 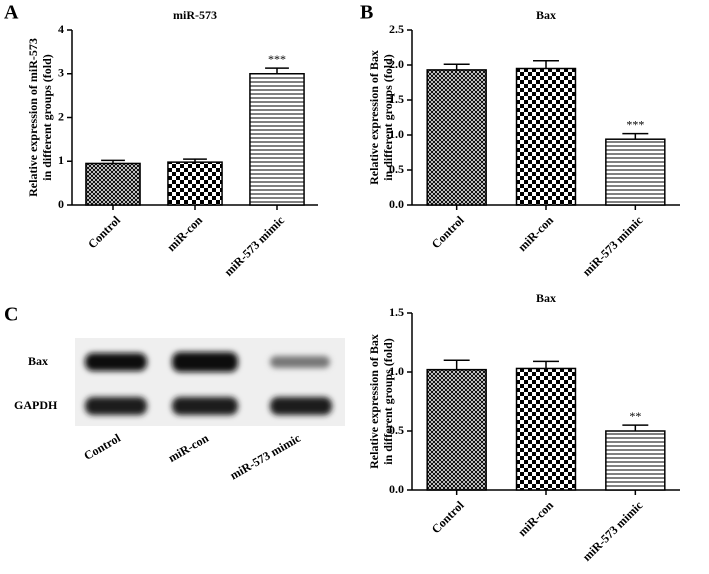 I want to click on y-tick-label: 4, so click(x=61, y=29).